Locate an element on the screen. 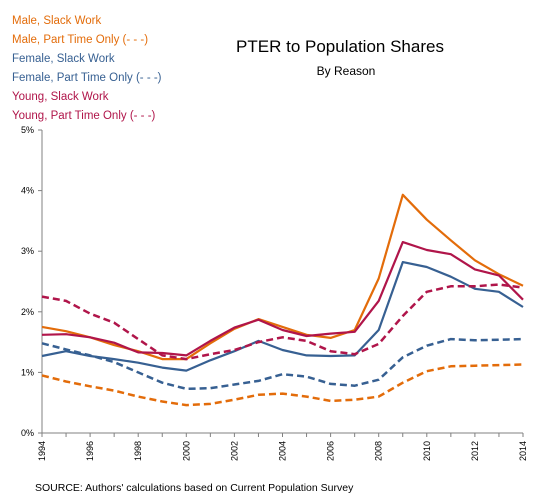 The width and height of the screenshot is (536, 504). y-tick-label: 4% is located at coordinates (27, 191).